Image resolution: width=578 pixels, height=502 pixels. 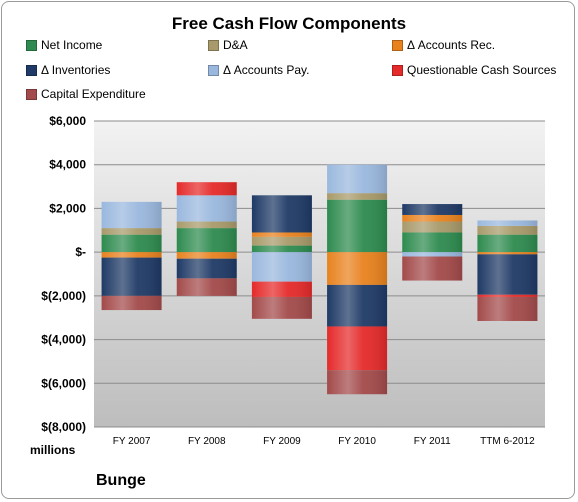 I want to click on x-tick-label: TTM 6-2012, so click(x=507, y=441).